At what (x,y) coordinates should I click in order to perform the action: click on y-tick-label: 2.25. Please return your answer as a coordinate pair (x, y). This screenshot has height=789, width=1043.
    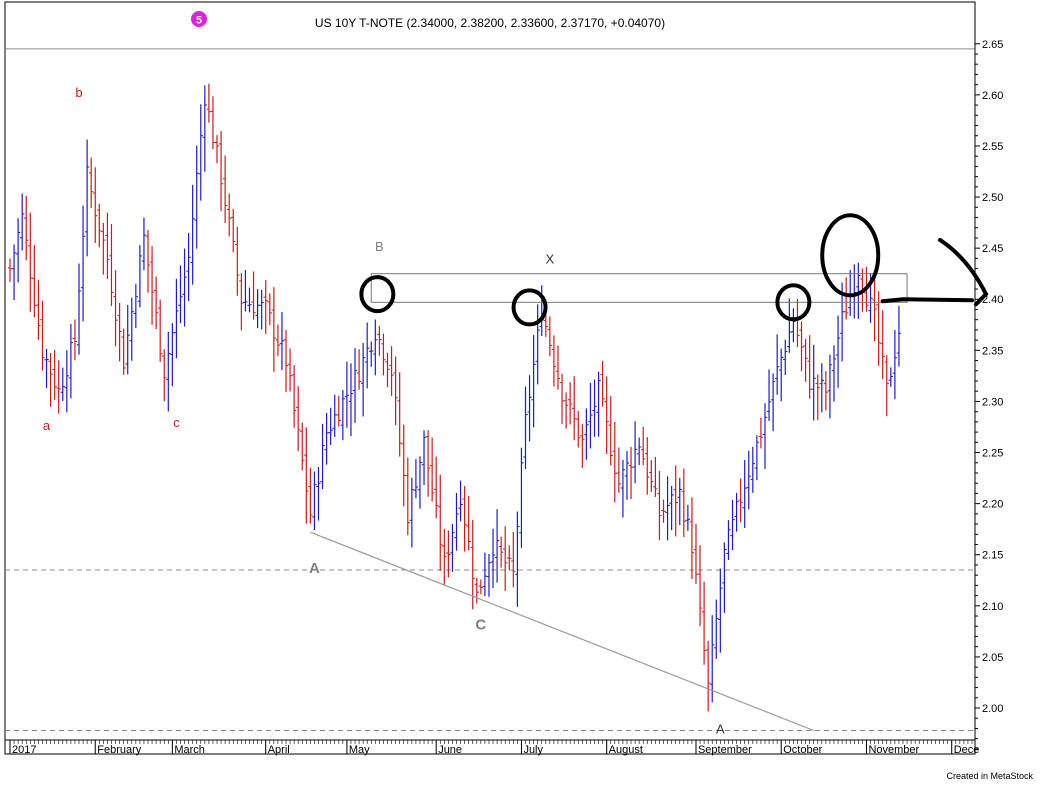
    Looking at the image, I should click on (992, 454).